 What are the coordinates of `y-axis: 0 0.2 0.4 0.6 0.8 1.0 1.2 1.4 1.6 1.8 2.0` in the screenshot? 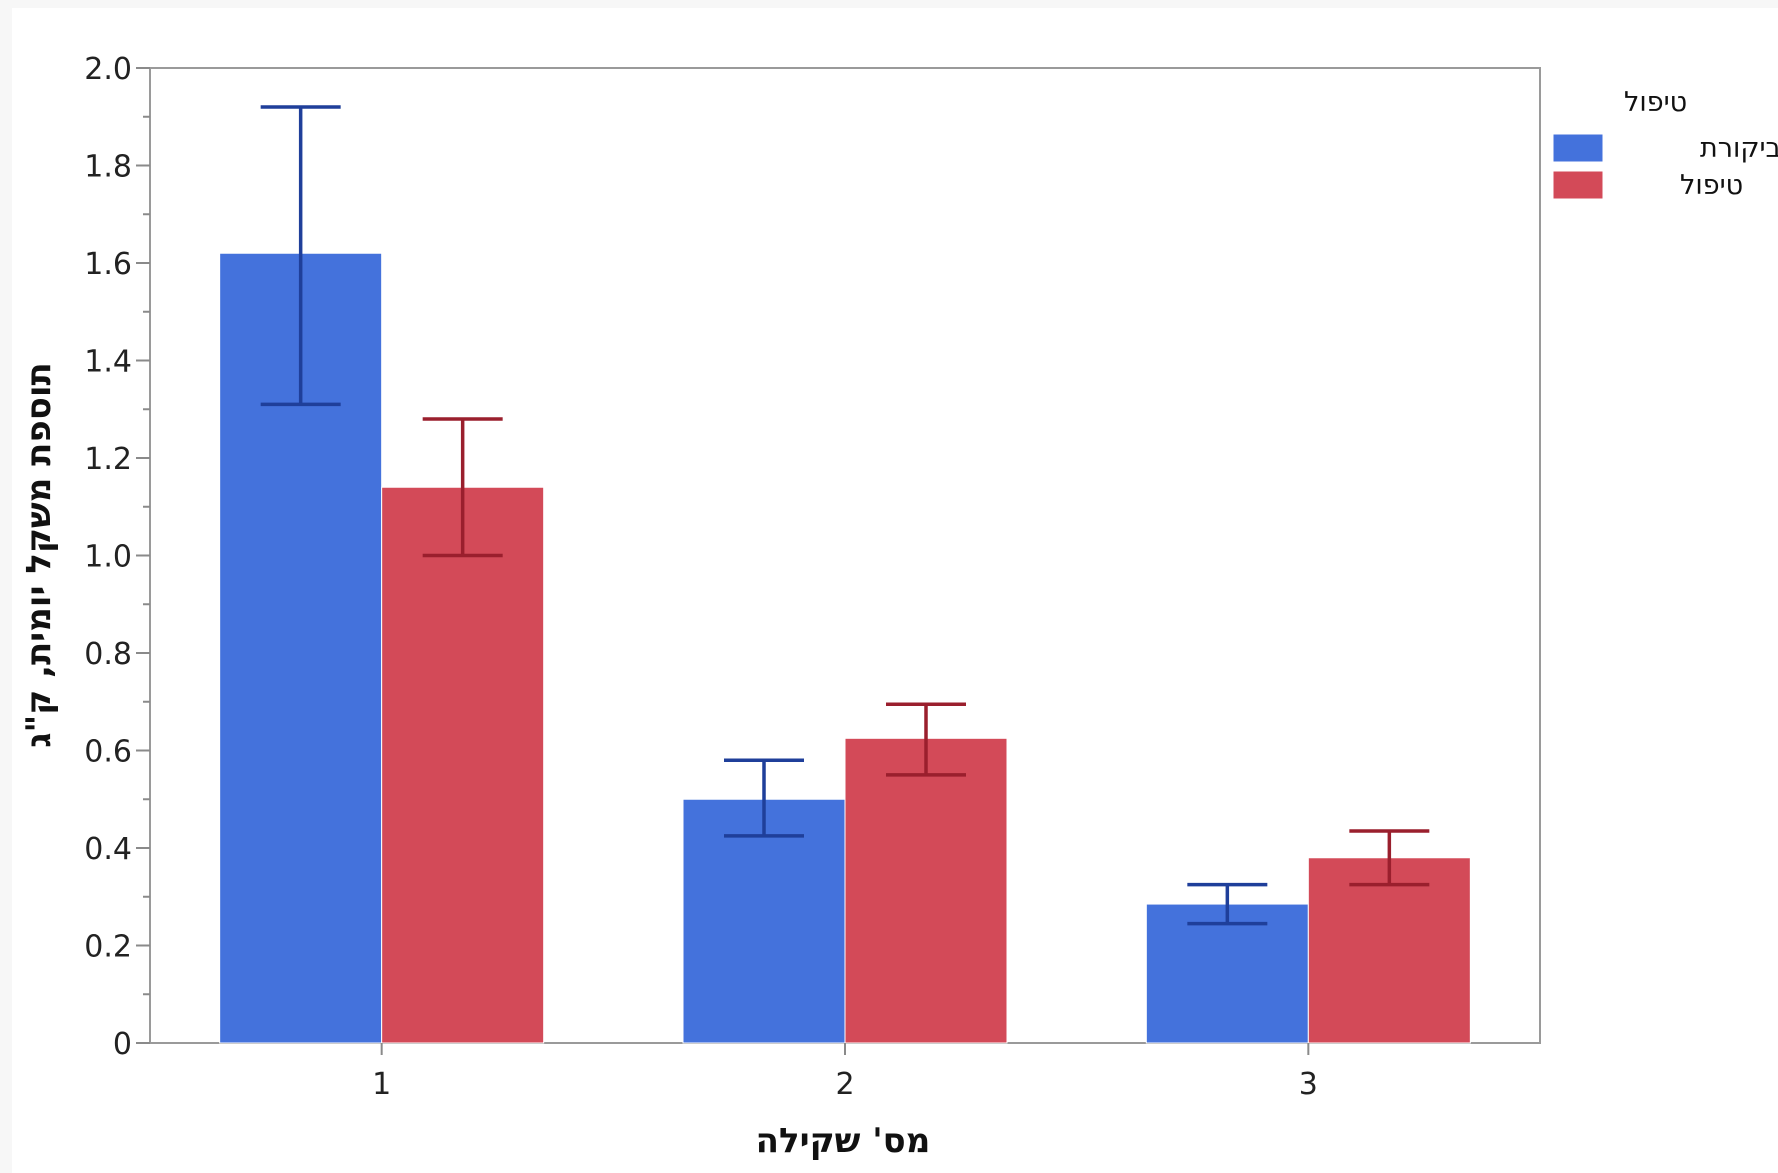 It's located at (117, 557).